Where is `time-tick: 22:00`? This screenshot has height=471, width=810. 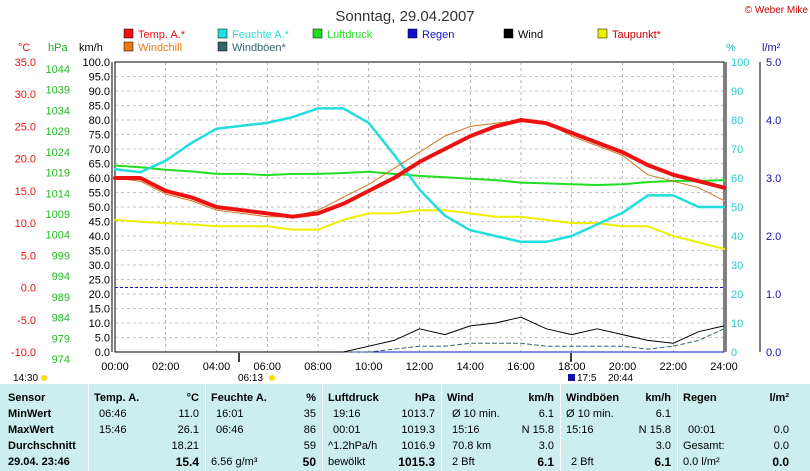 time-tick: 22:00 is located at coordinates (673, 367).